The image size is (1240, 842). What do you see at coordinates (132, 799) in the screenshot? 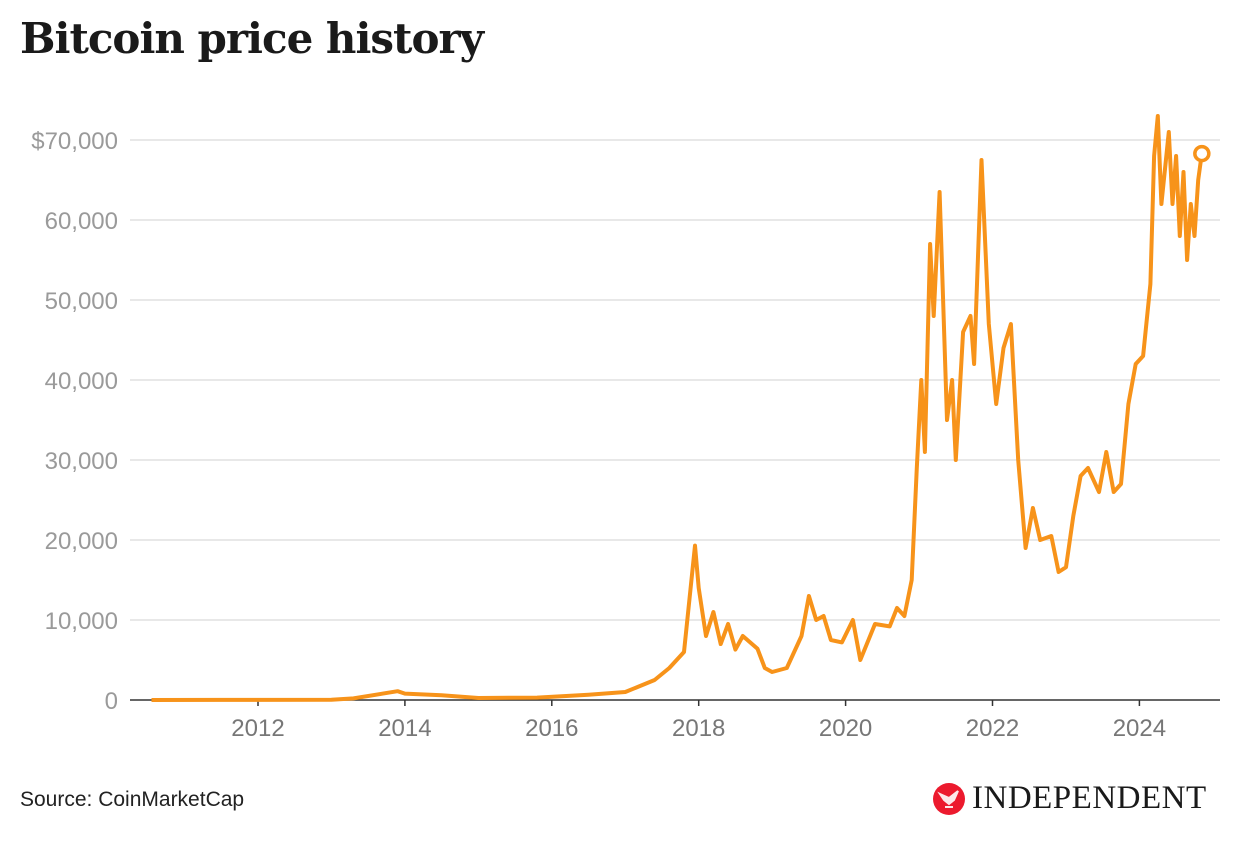
I see `source-note: Source: CoinMarketCap` at bounding box center [132, 799].